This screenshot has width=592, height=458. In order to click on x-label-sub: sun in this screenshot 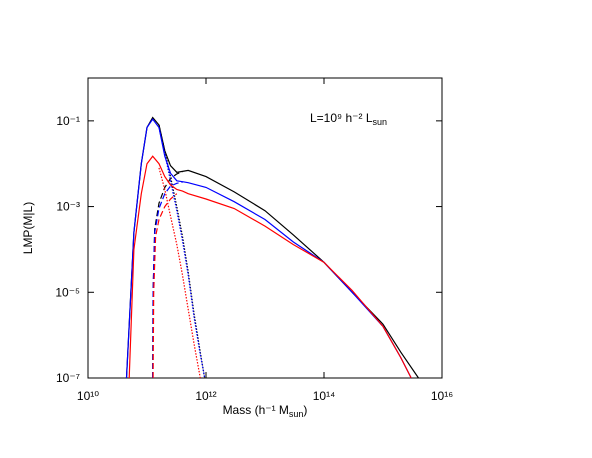, I will do `click(296, 414)`.